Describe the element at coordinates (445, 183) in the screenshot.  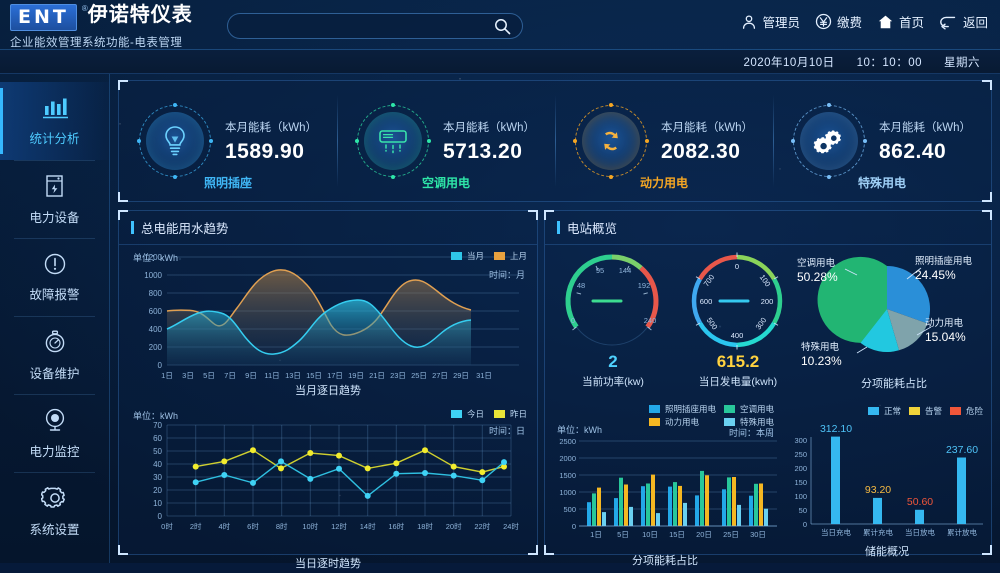
I see `kpi-name: 空调用电` at that location.